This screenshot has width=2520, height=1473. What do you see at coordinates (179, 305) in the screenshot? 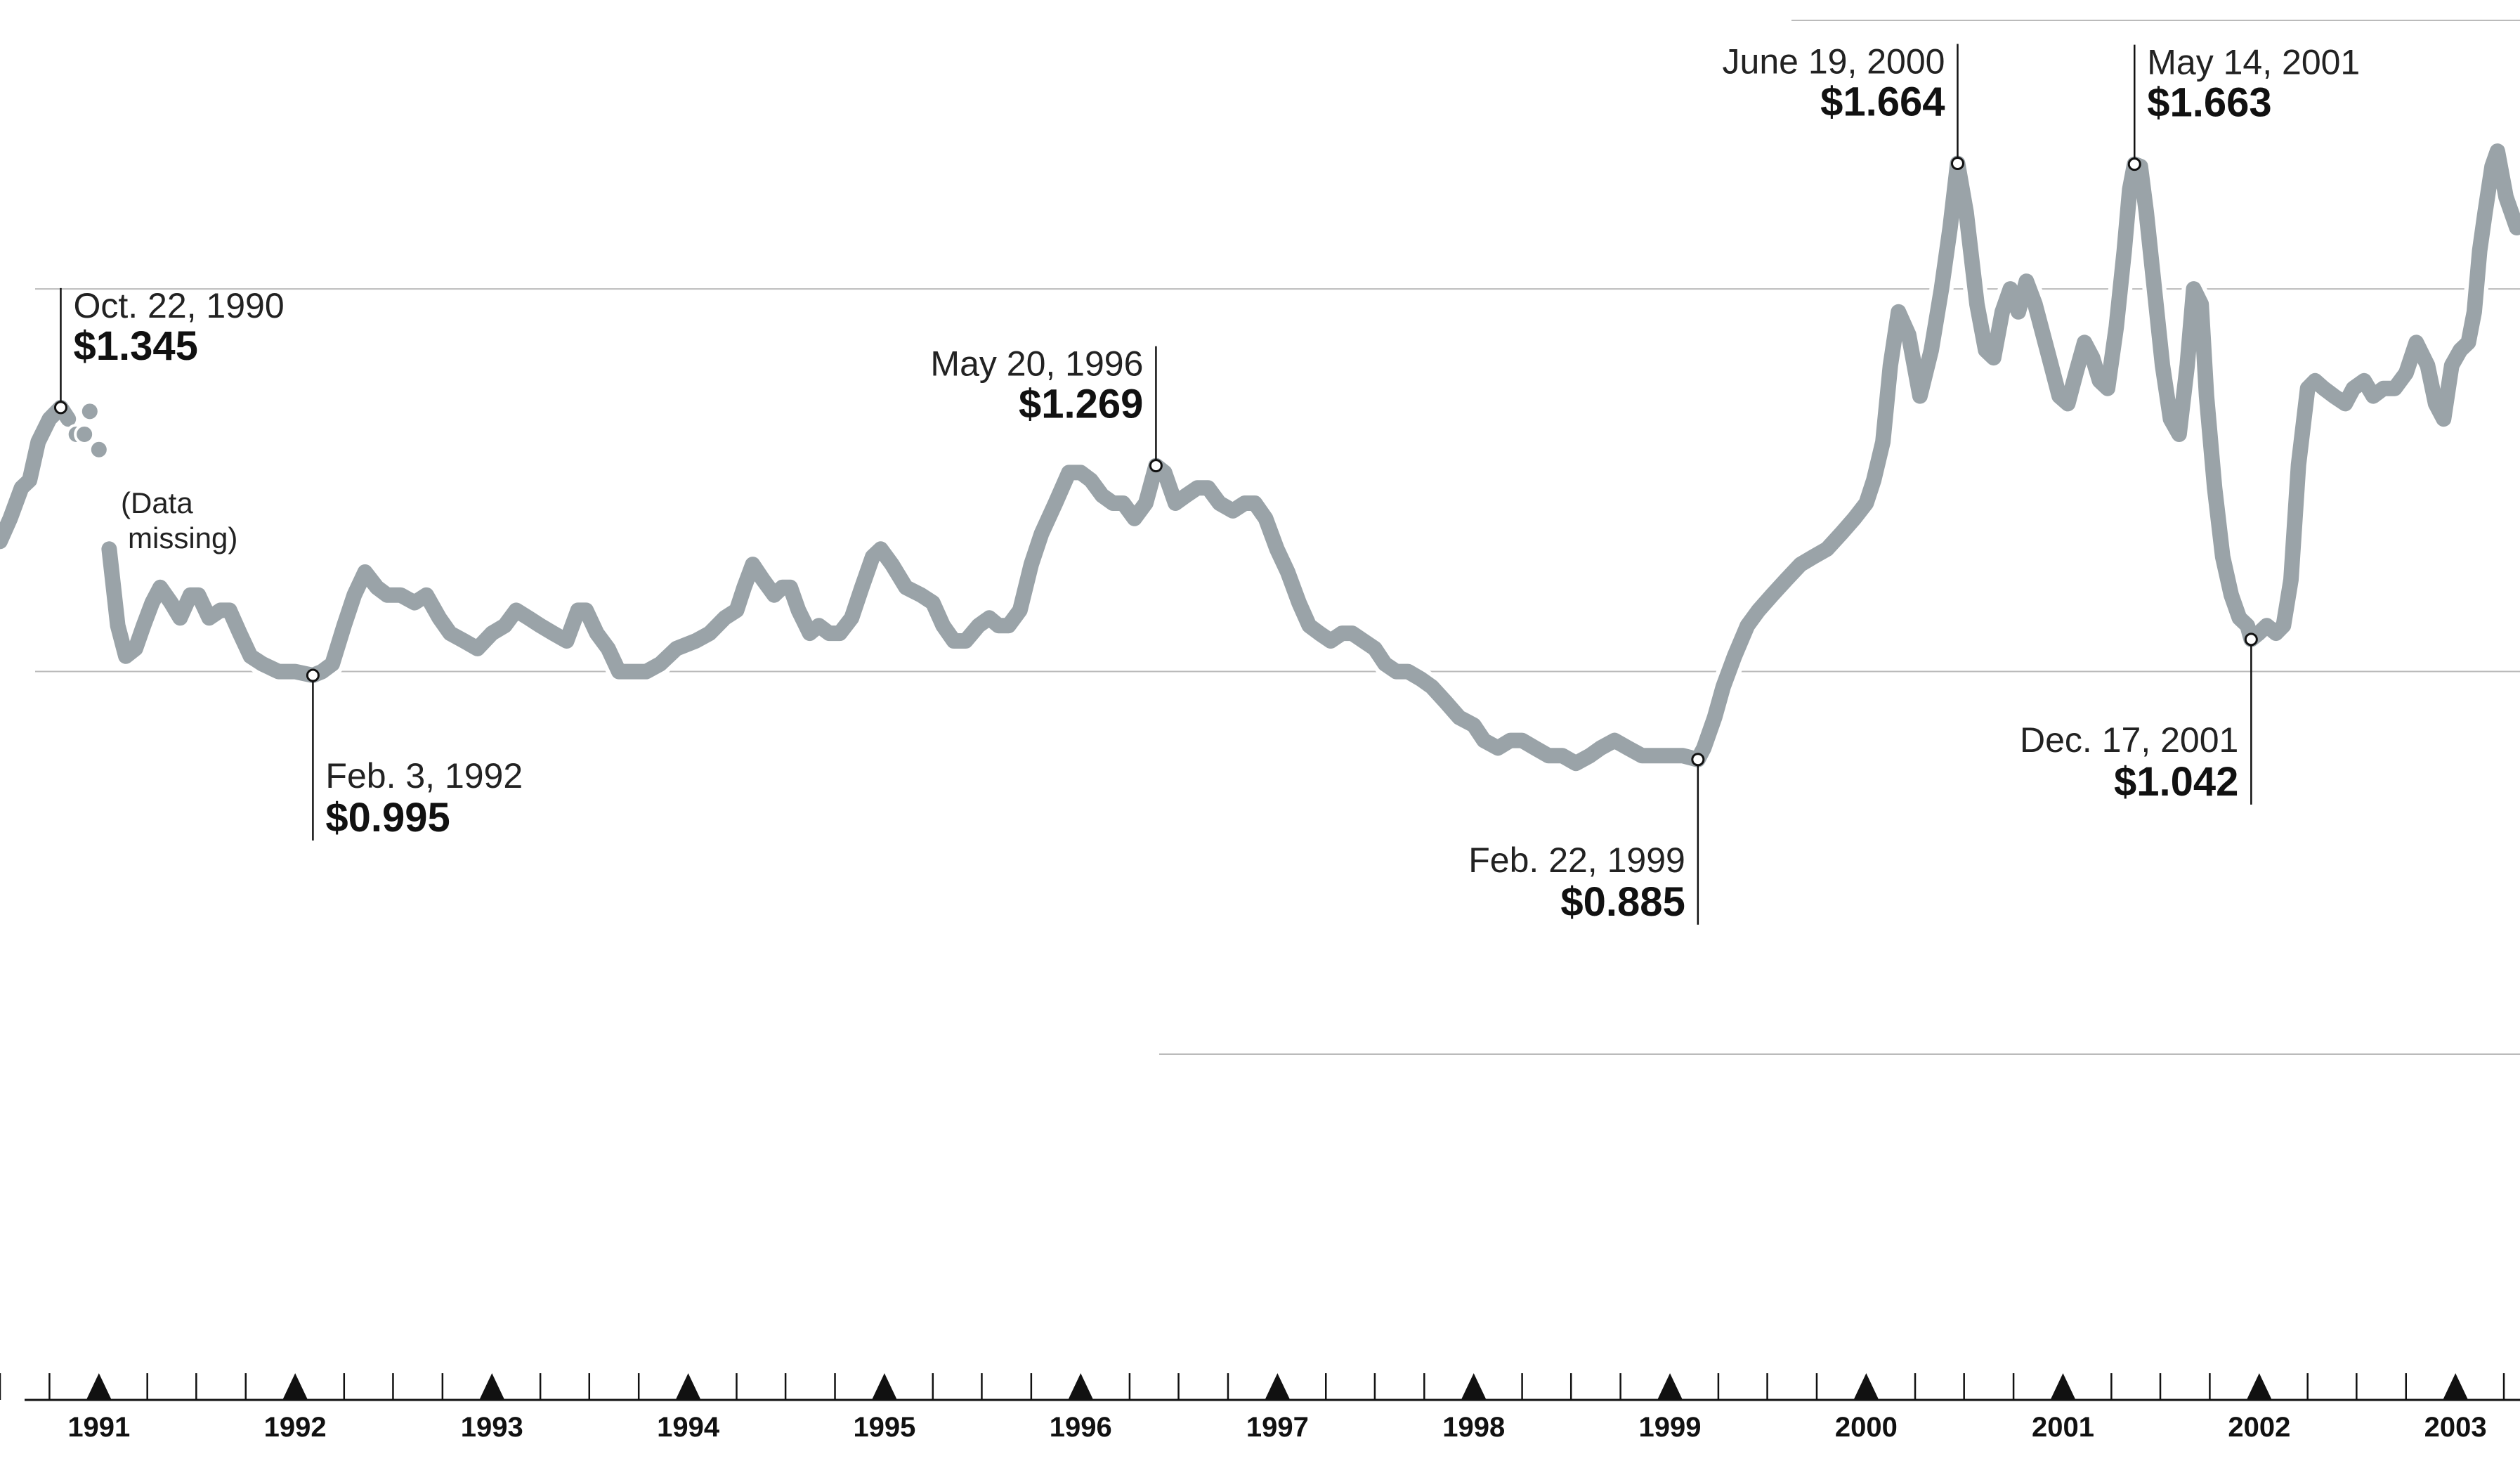
I see `annotation-date: Oct. 22, 1990` at bounding box center [179, 305].